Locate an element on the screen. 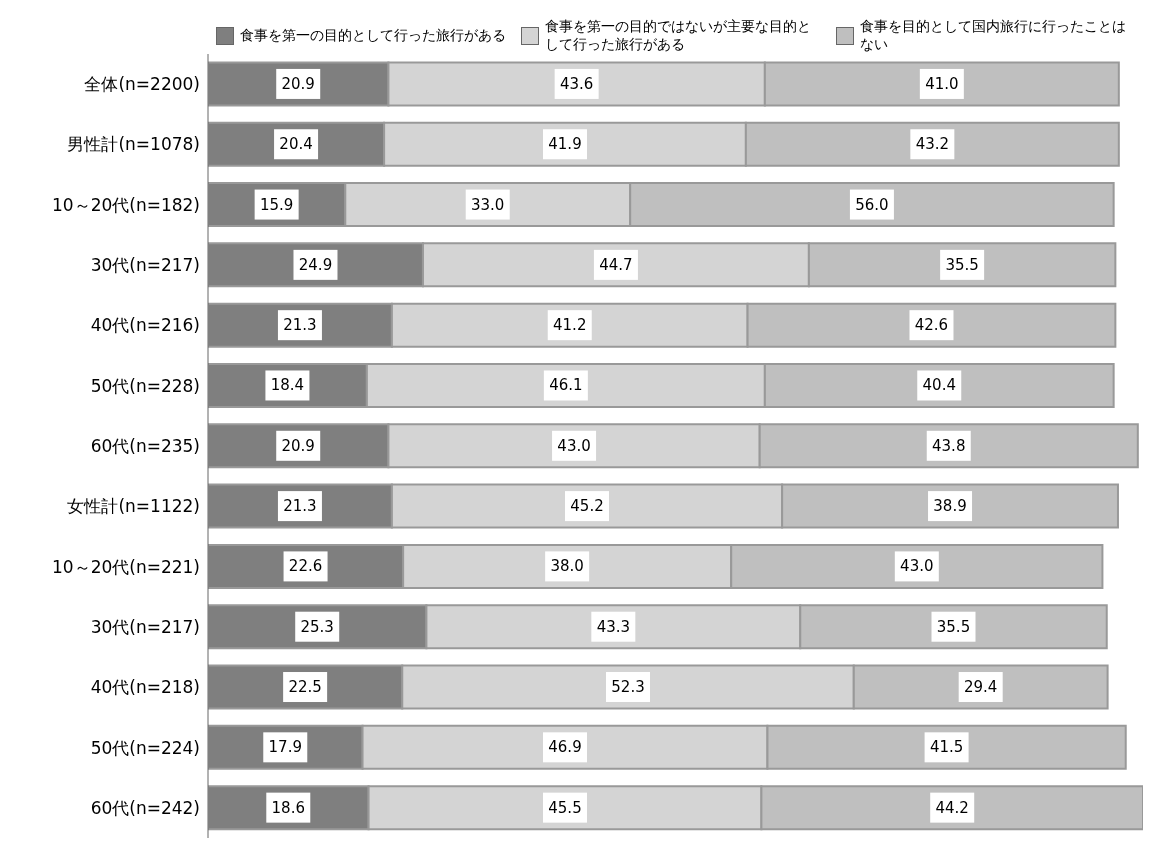 The height and width of the screenshot is (858, 1161). data-label: 20.4 is located at coordinates (296, 144).